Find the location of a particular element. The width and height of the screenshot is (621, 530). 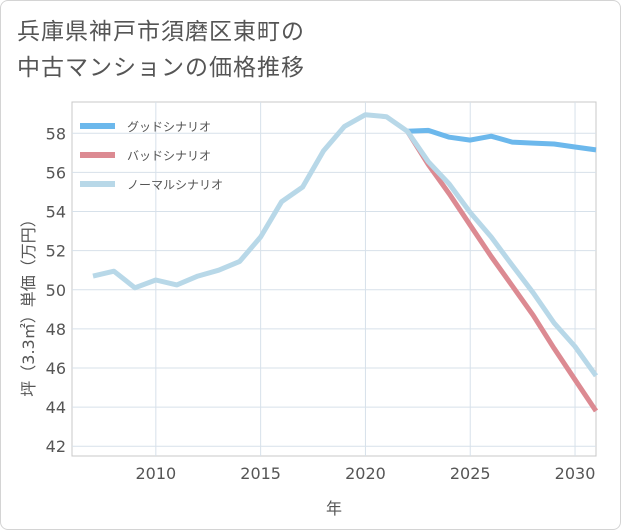

x-tick-label-2020: 2020 is located at coordinates (365, 473).